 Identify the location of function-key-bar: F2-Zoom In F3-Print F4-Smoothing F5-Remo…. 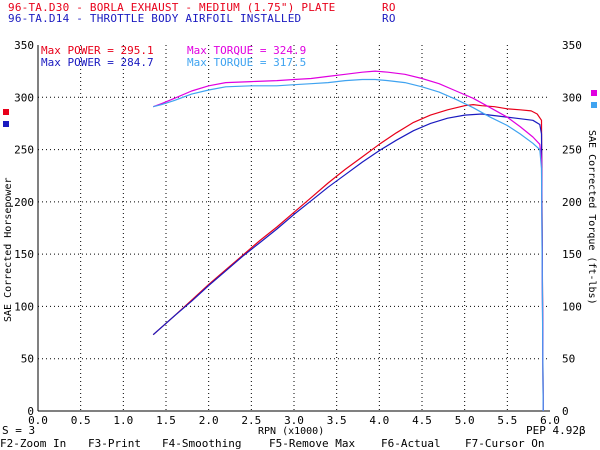
(280, 443).